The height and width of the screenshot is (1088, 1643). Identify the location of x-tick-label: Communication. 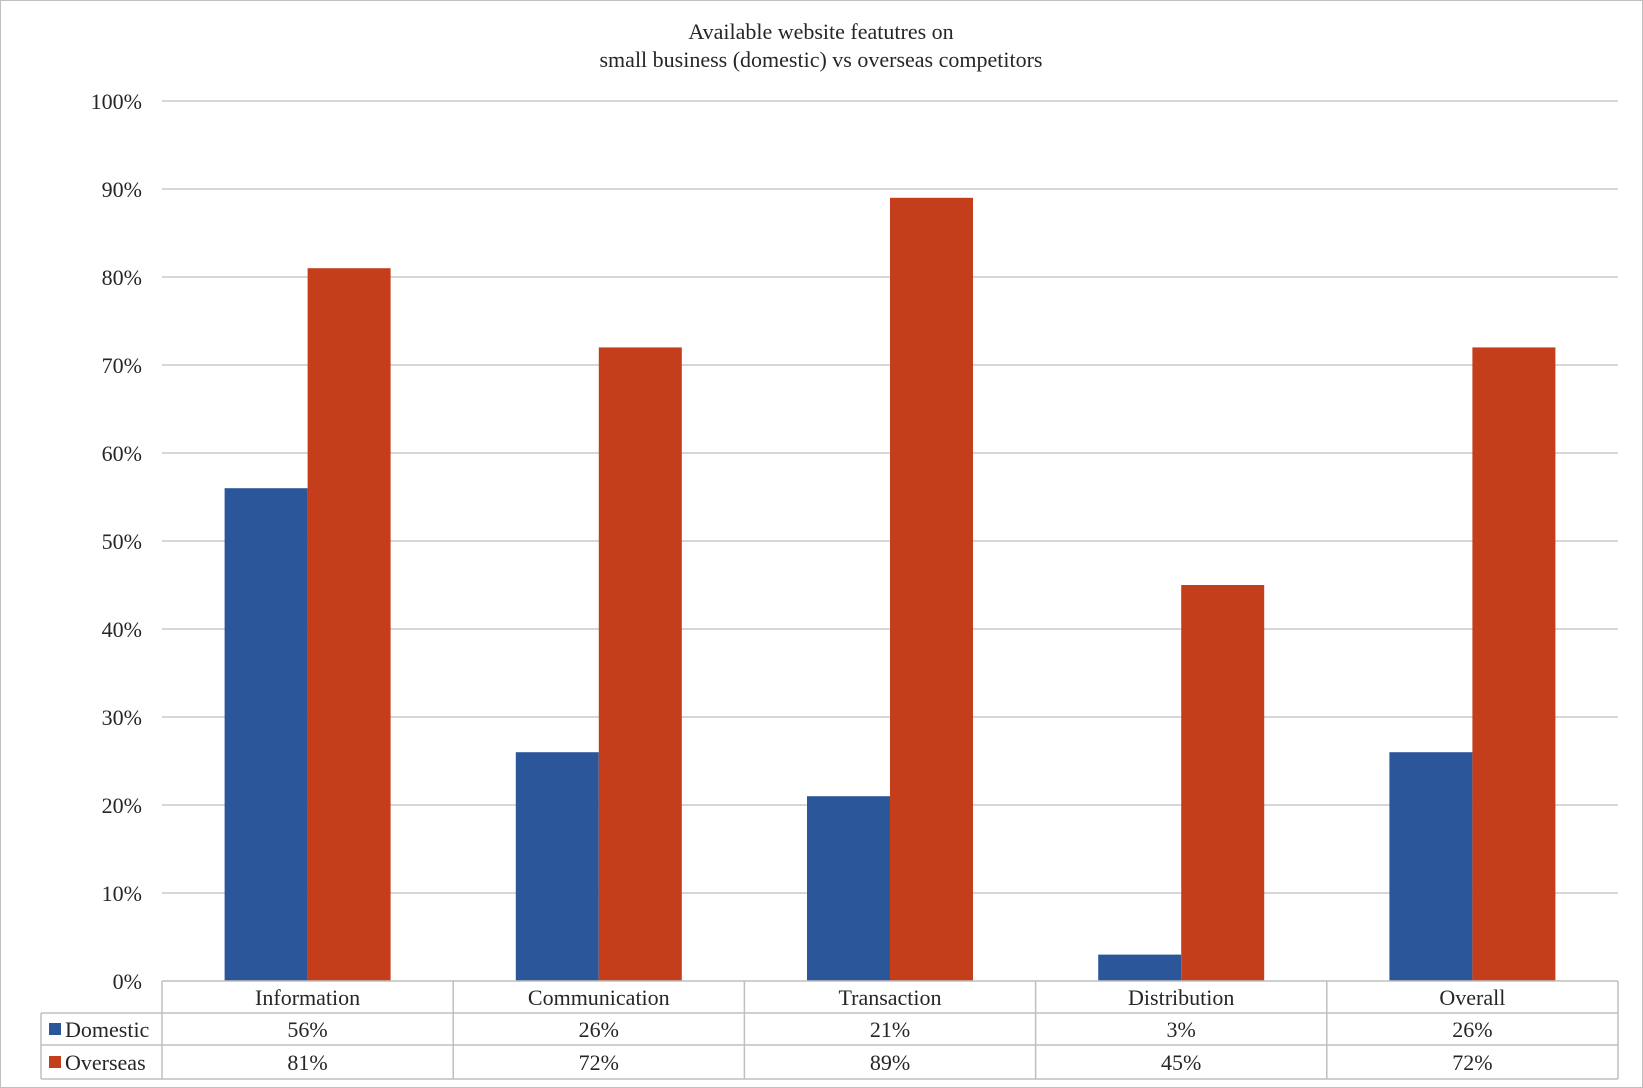
(599, 997).